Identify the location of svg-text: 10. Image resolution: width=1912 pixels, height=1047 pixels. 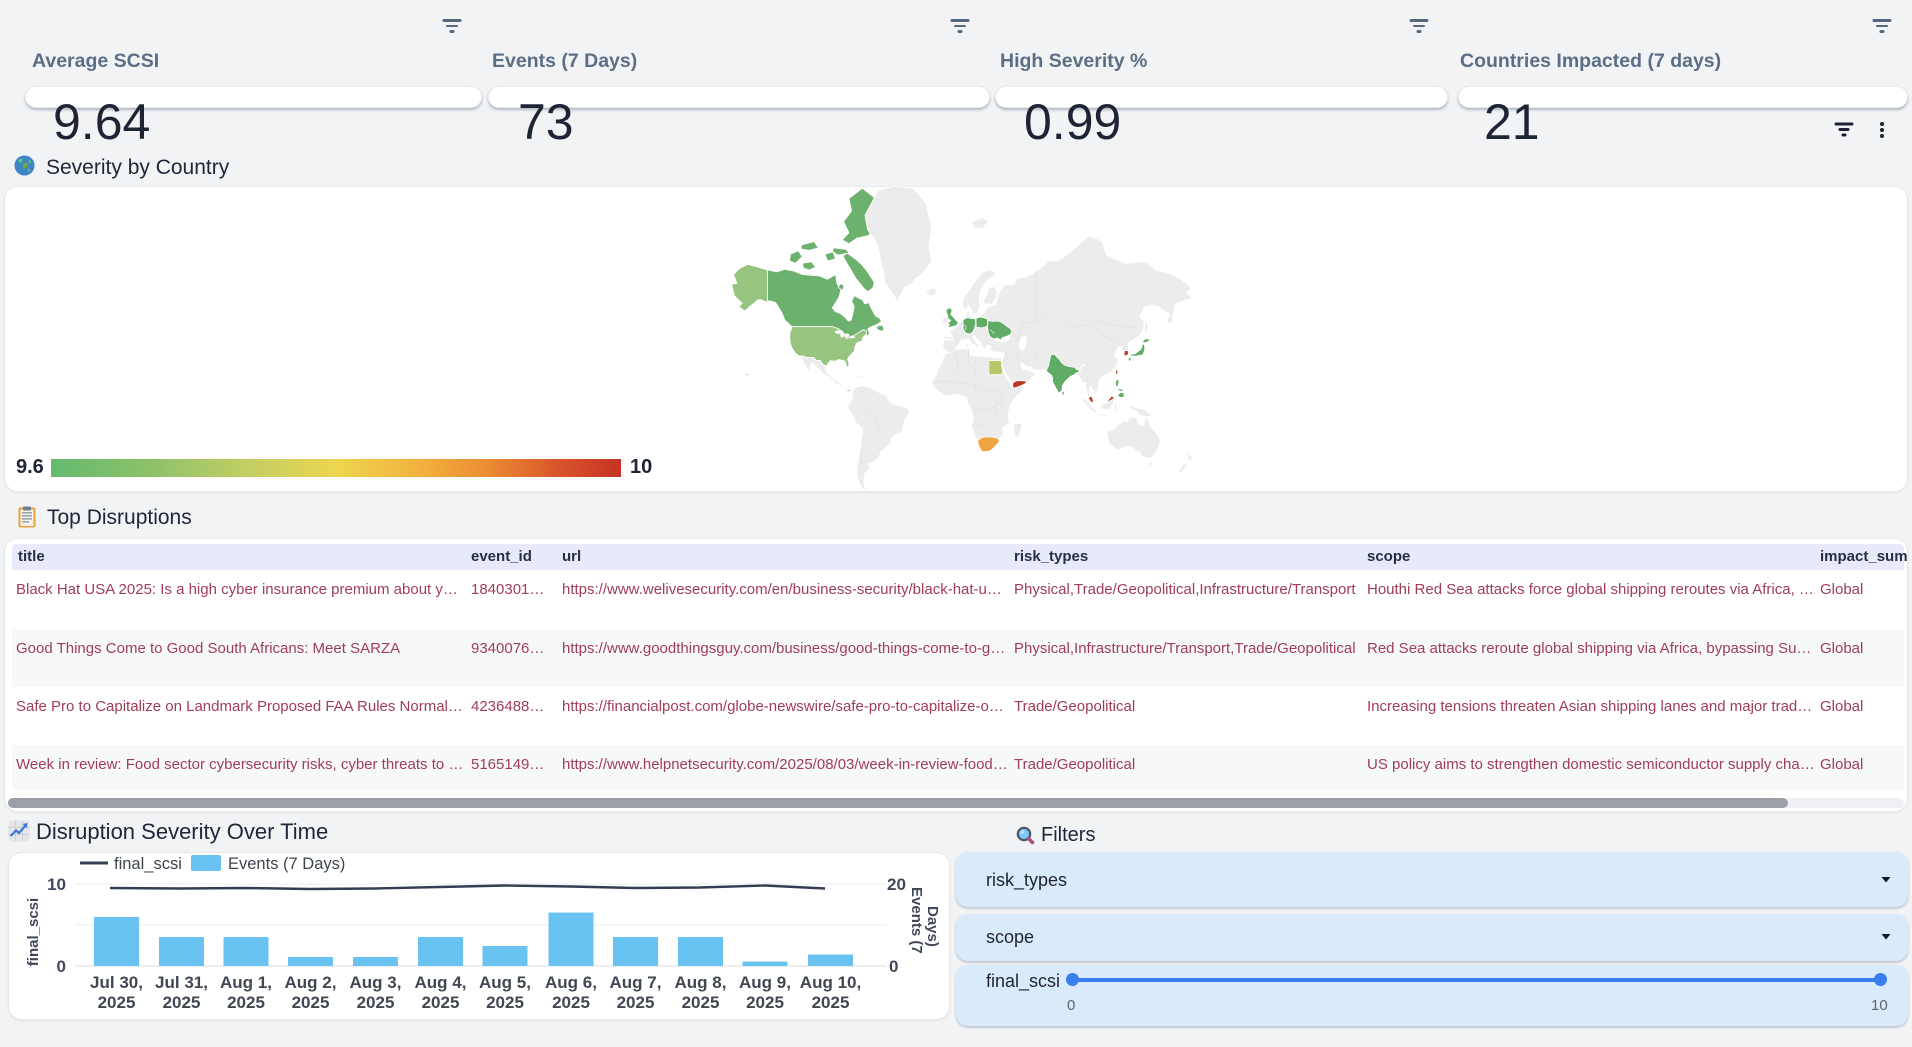
(56, 884).